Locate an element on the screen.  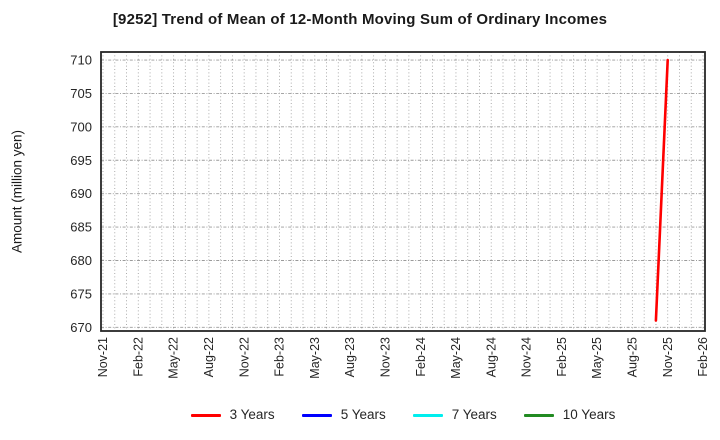
y-tick-label: 685 is located at coordinates (81, 227).